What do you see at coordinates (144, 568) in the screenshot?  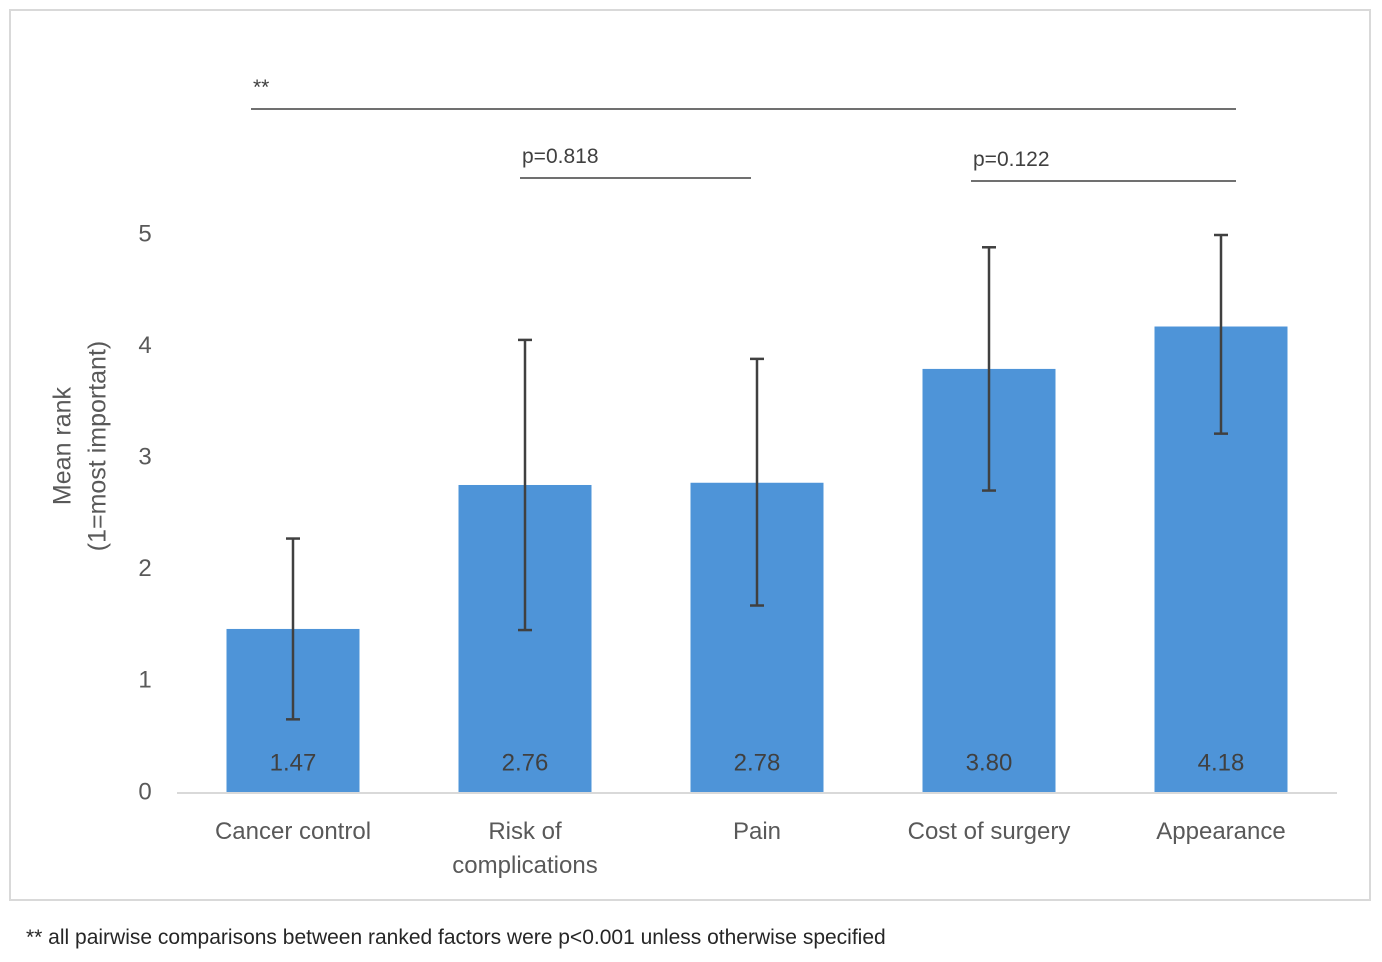 I see `y-tick-label: 2` at bounding box center [144, 568].